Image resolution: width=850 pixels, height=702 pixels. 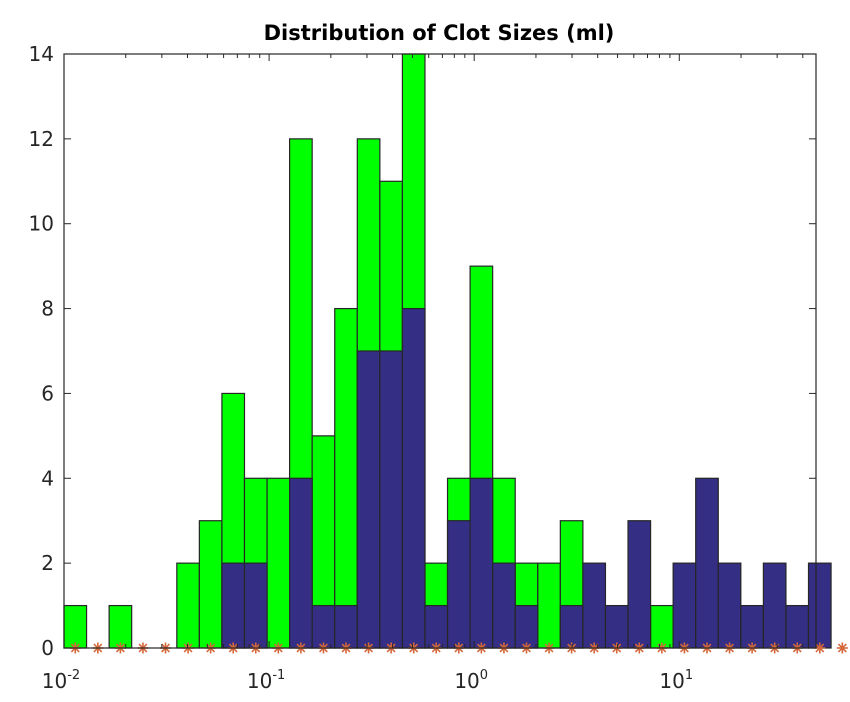 I want to click on asterisk-marker, so click(x=842, y=648).